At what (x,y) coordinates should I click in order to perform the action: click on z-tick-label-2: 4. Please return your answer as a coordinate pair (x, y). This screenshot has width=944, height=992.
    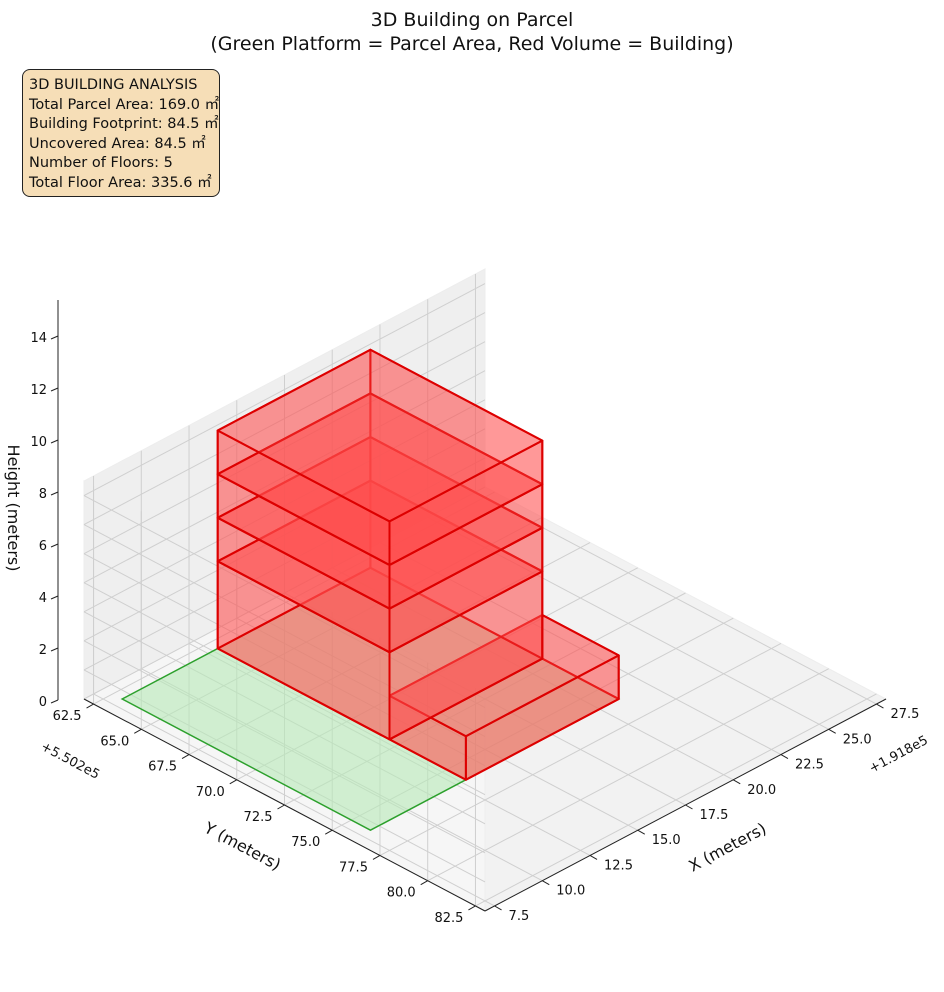
    Looking at the image, I should click on (43, 598).